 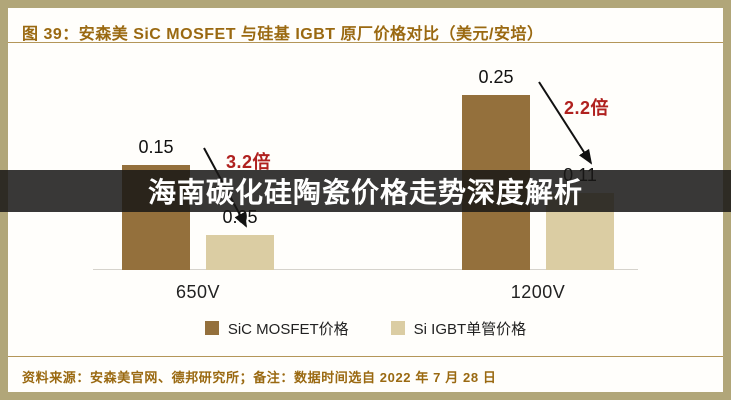 I want to click on overlay-title: 海南碳化硅陶瓷价格走势深度解析, so click(x=365, y=192).